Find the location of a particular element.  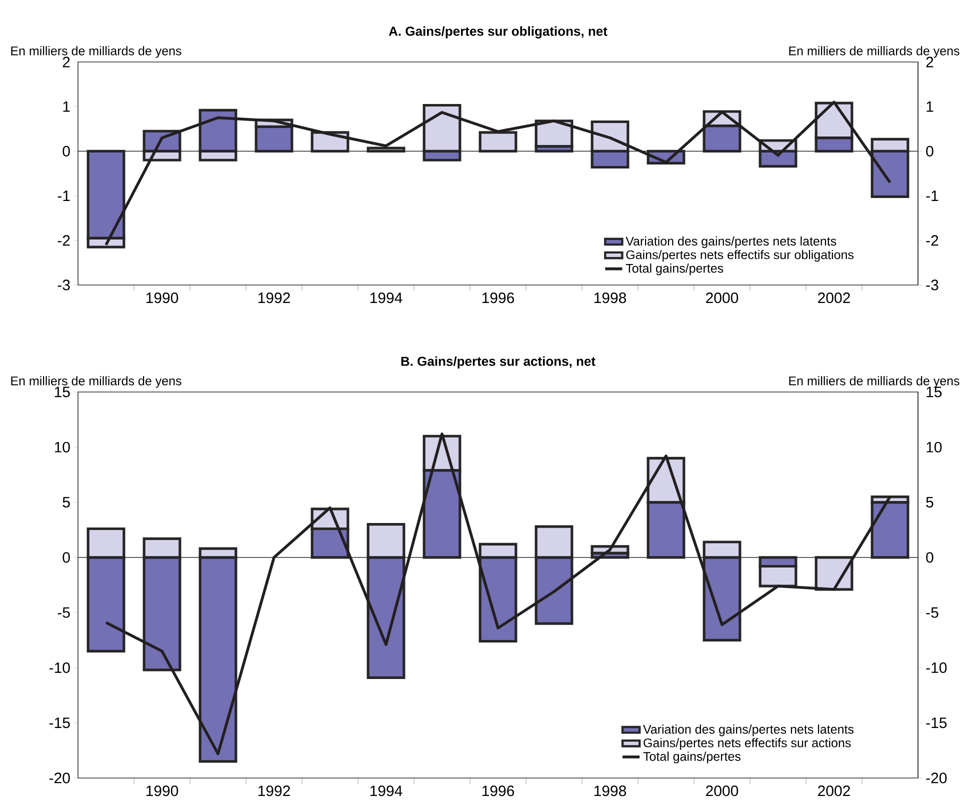

y2-tick-label: -5 is located at coordinates (64, 612).